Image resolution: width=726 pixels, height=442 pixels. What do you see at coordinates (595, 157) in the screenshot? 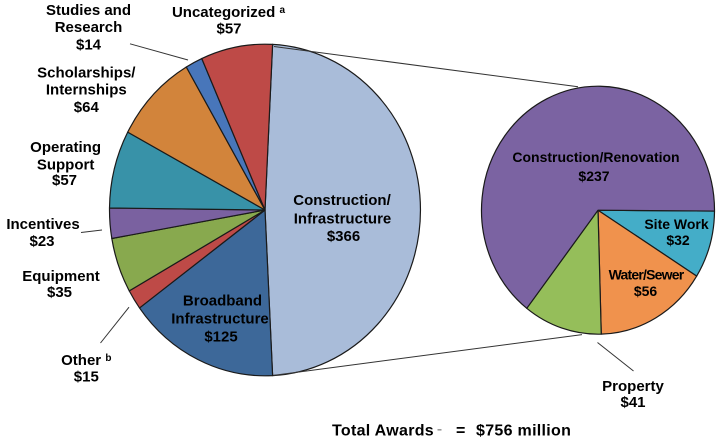
I see `svg-text: Construction/Renovation` at bounding box center [595, 157].